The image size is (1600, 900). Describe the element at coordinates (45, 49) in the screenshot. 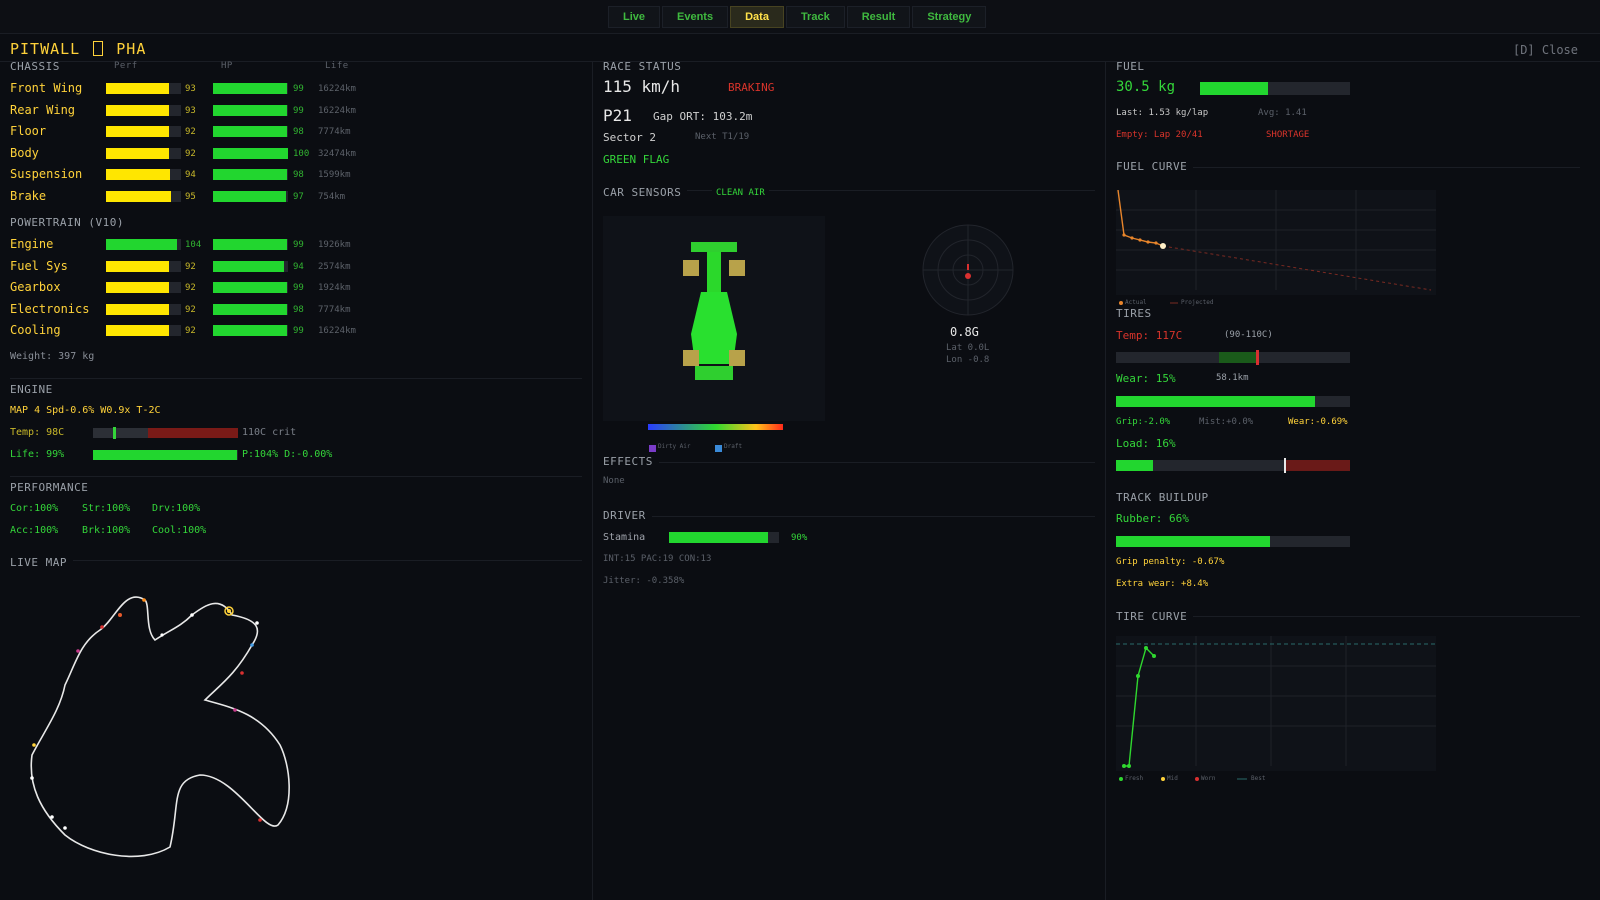

I see `app-title-left: PITWALL` at that location.